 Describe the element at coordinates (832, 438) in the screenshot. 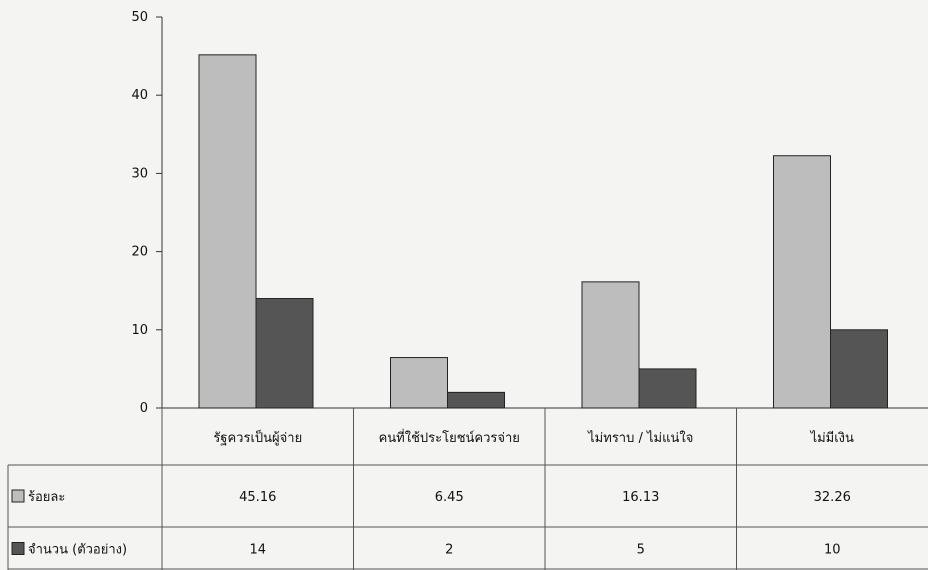

I see `category-label: ไม่มีเงิน` at that location.